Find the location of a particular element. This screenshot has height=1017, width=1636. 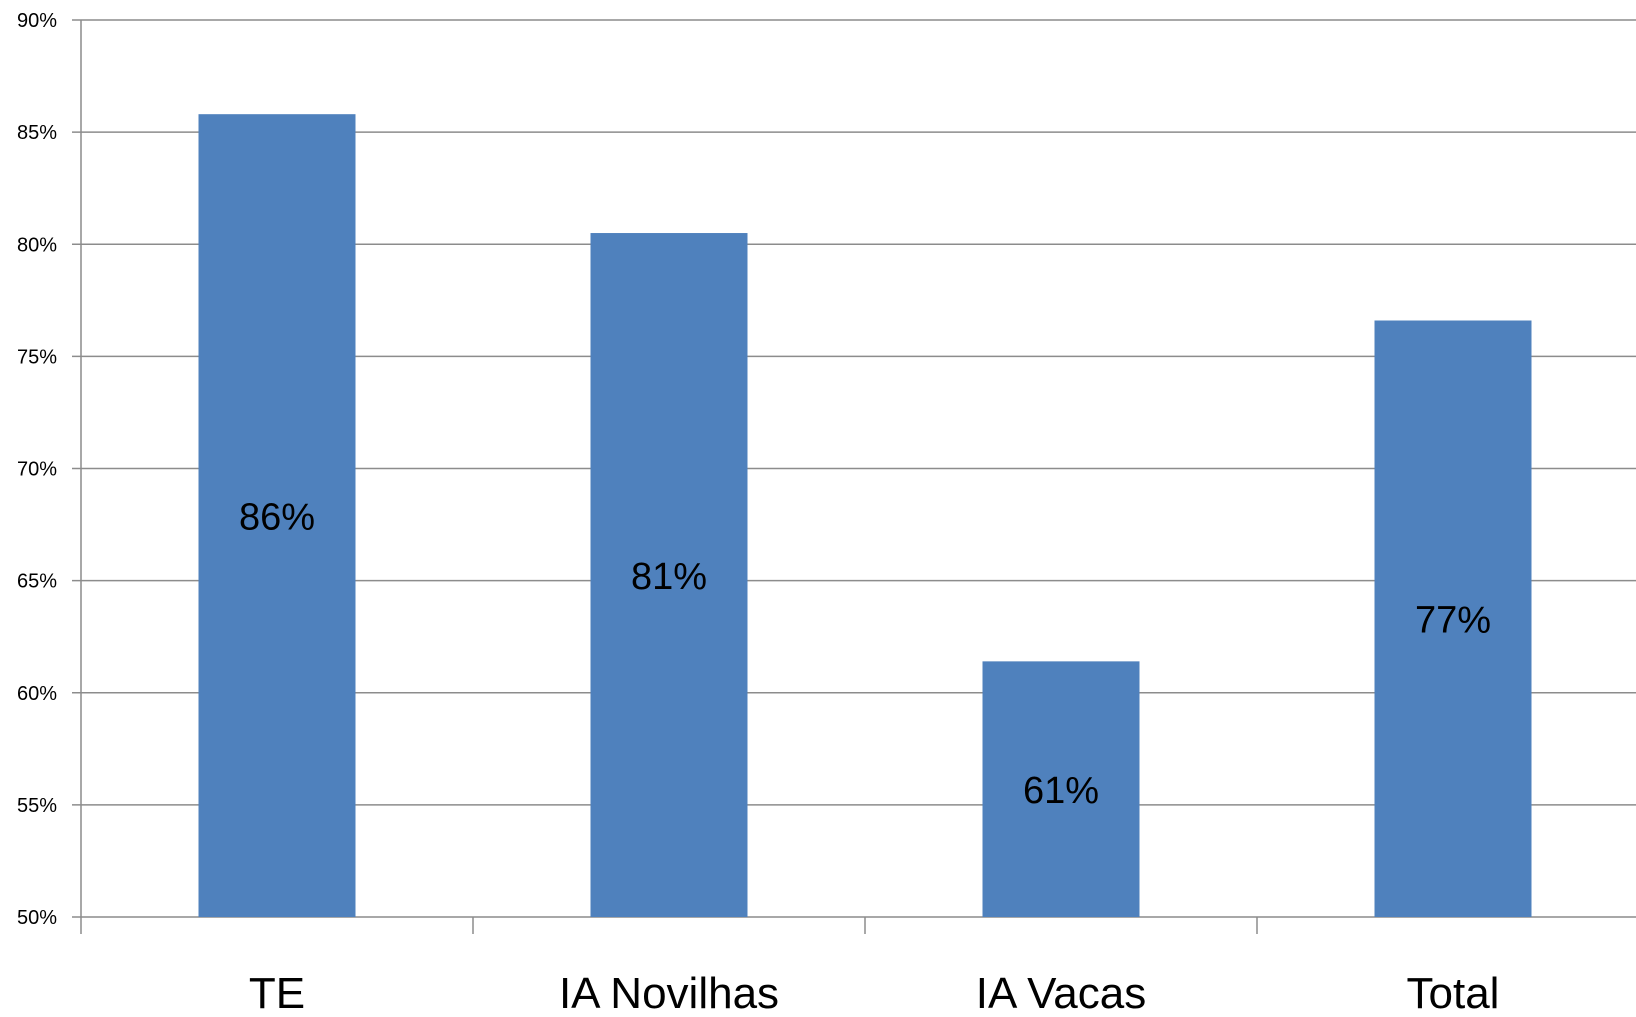

y-tick-label: 50% is located at coordinates (37, 918).